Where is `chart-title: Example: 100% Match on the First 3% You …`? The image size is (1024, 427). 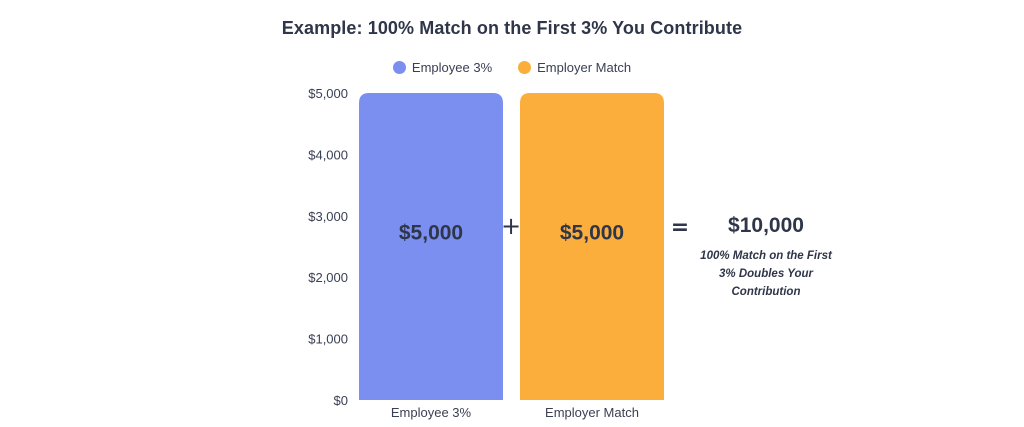 chart-title: Example: 100% Match on the First 3% You … is located at coordinates (512, 28).